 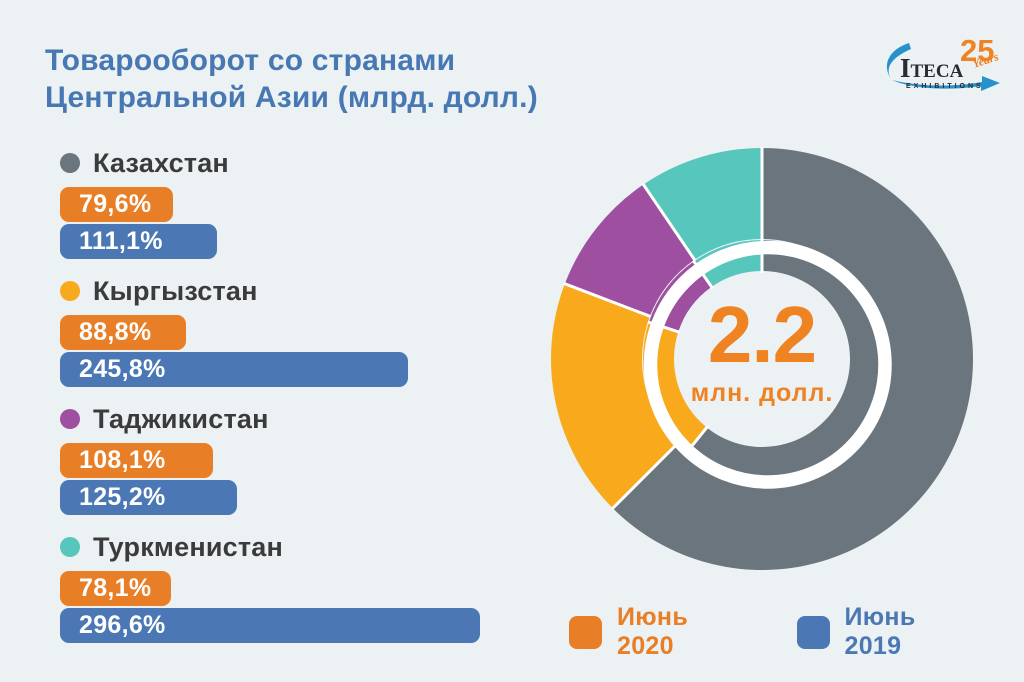 What do you see at coordinates (270, 625) in the screenshot?
I see `bar-june-2019: 296,6%` at bounding box center [270, 625].